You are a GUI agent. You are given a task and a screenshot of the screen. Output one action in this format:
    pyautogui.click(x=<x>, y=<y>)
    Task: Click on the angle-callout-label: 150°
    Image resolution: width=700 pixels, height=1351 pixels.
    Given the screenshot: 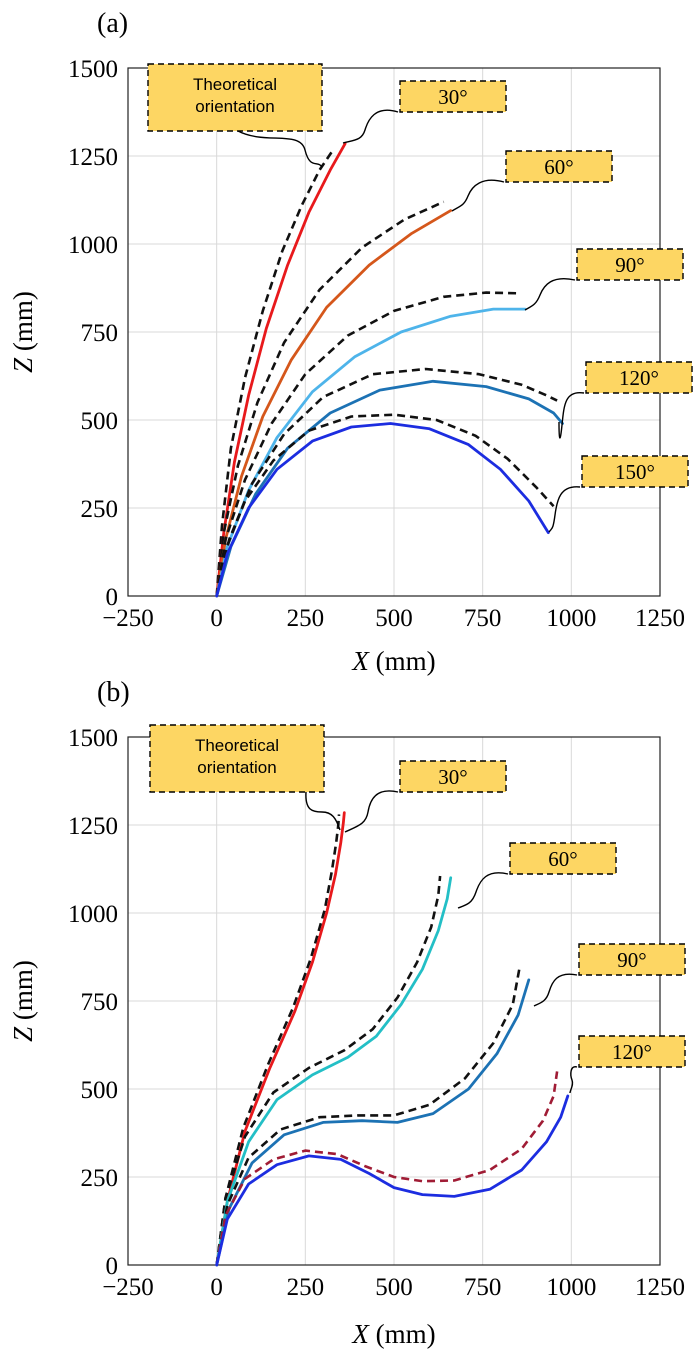 What is the action you would take?
    pyautogui.click(x=635, y=472)
    